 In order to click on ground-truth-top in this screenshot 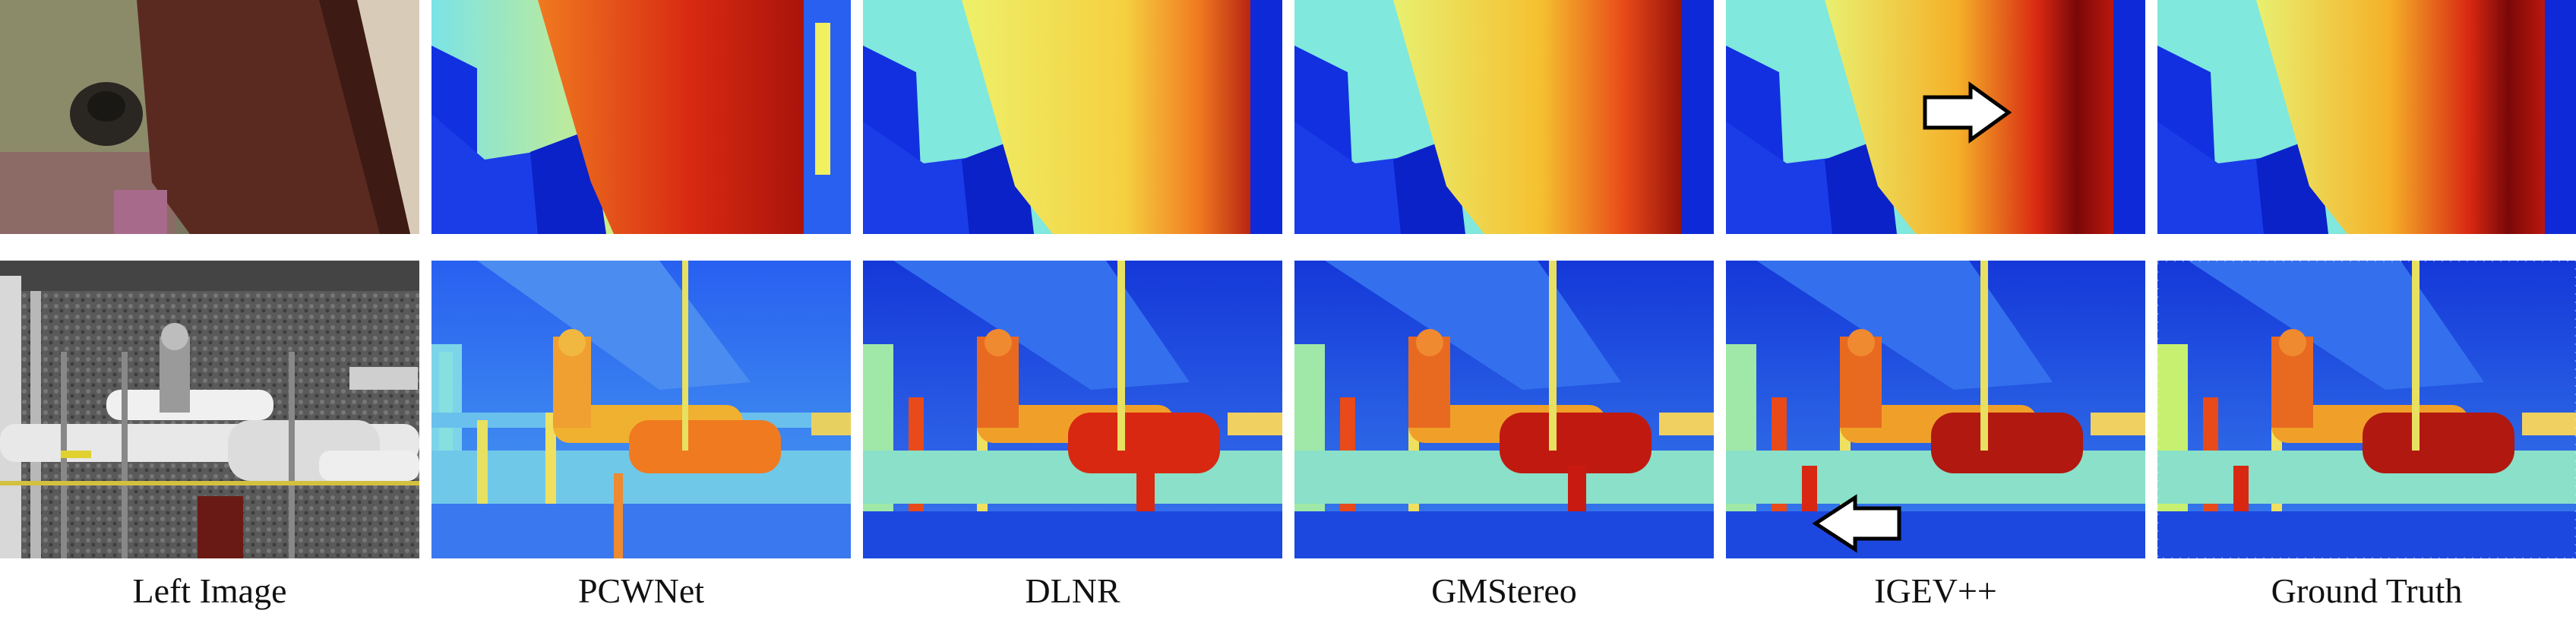, I will do `click(2366, 117)`.